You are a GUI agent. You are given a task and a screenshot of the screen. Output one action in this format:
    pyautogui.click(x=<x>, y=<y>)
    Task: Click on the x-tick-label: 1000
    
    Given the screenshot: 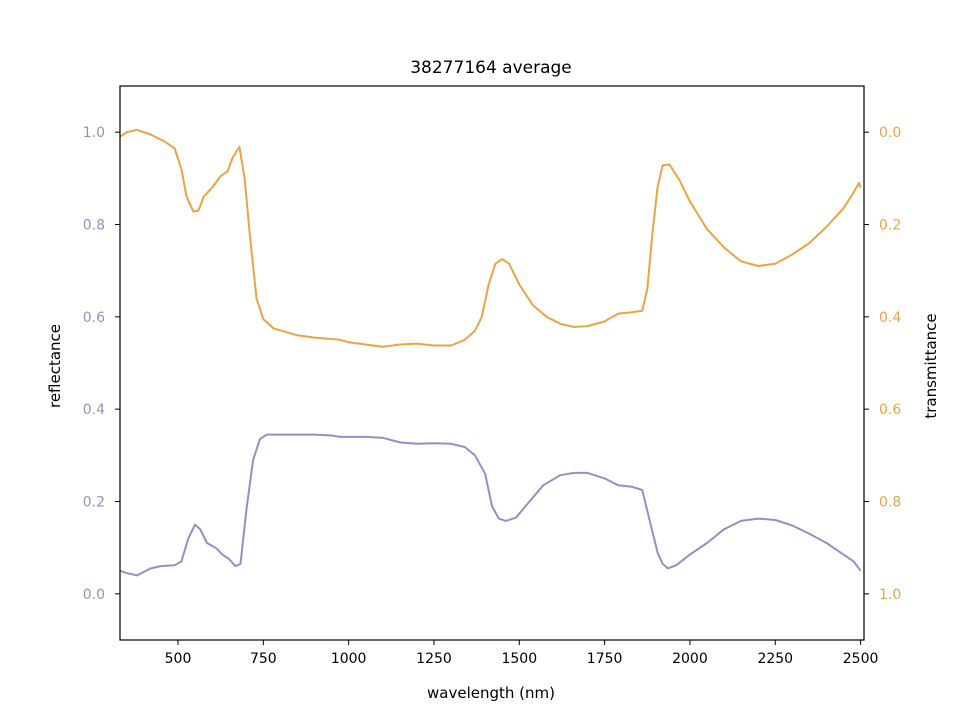 What is the action you would take?
    pyautogui.click(x=349, y=659)
    